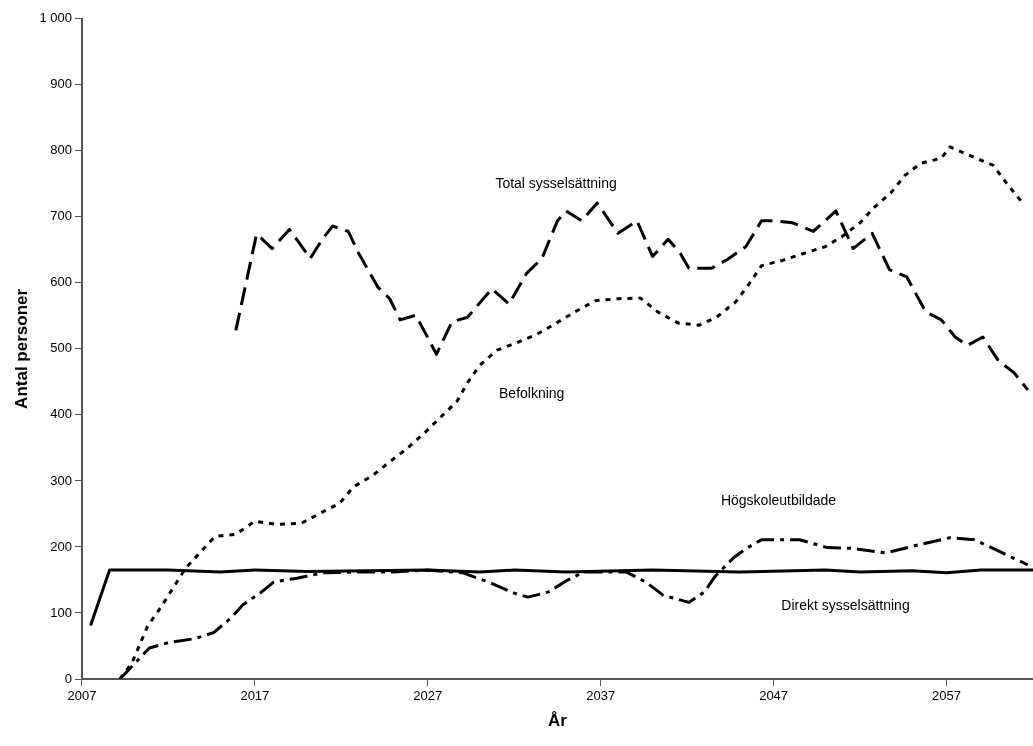  I want to click on y-tick-label: 0, so click(68, 678).